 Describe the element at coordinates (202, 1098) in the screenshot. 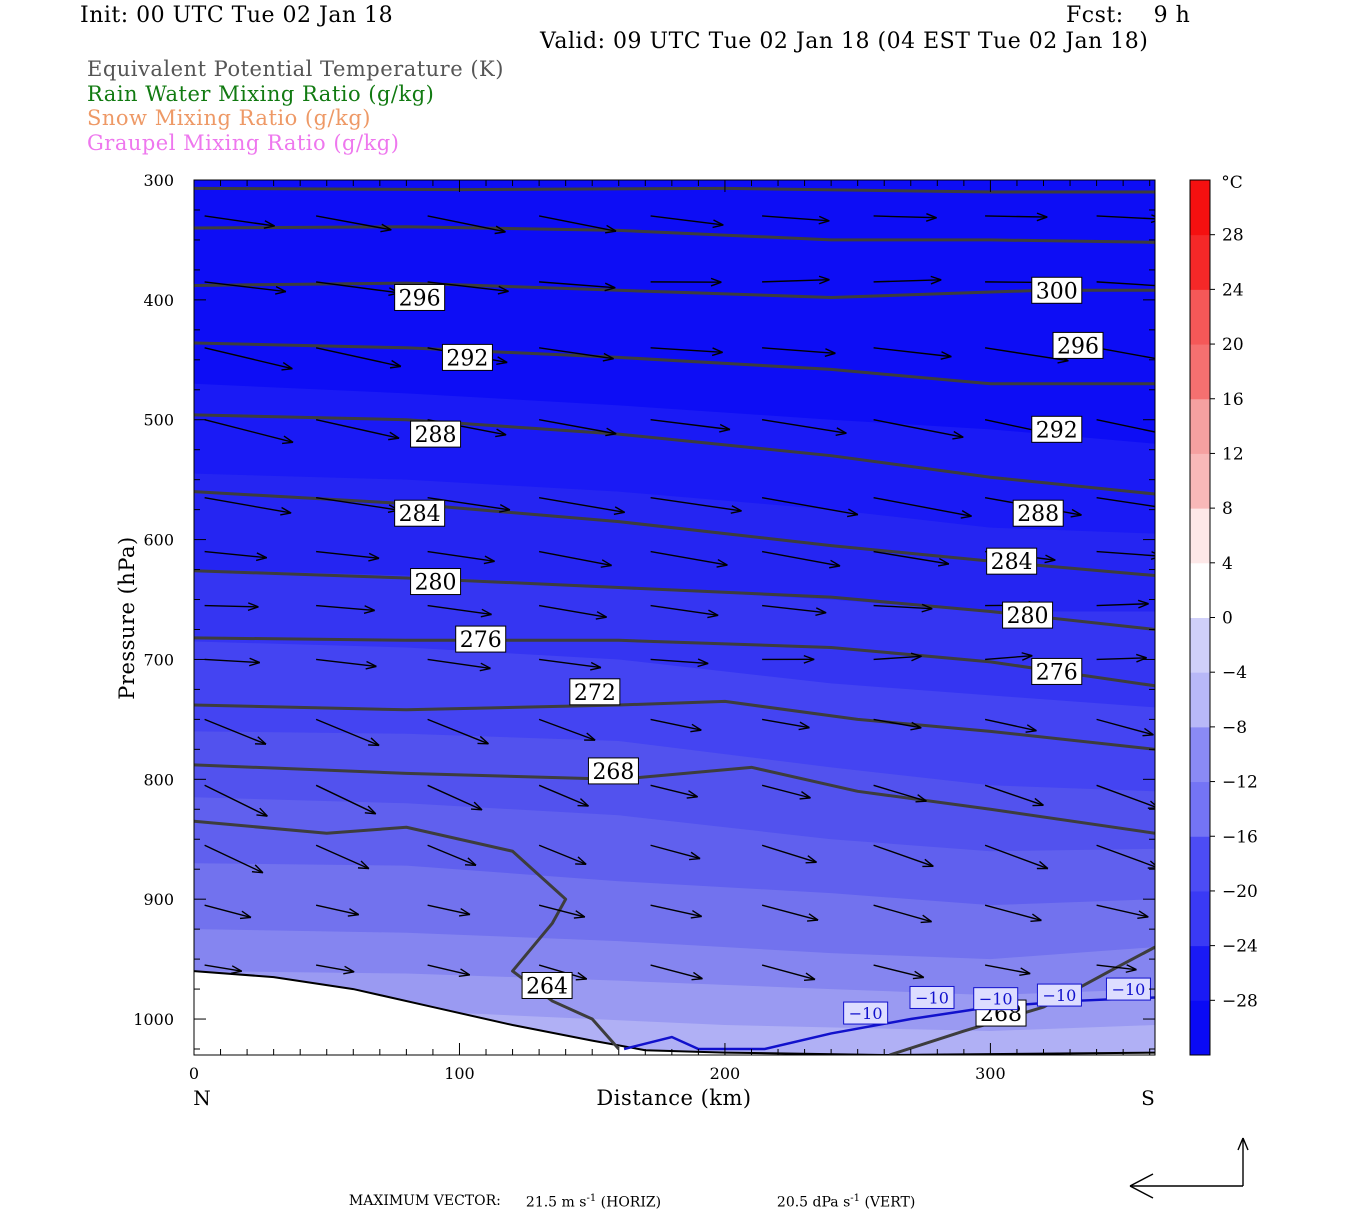

I see `north-label: N` at that location.